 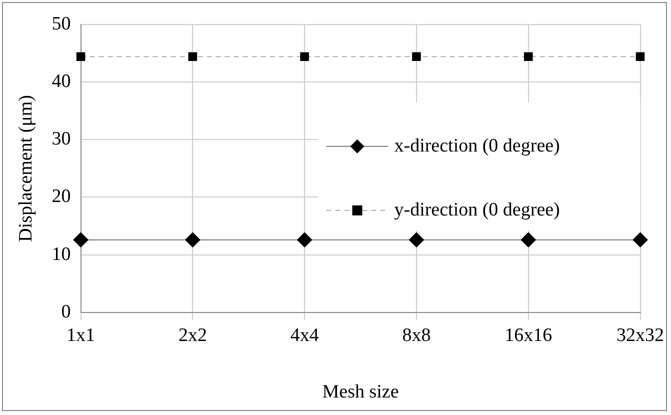 I want to click on legend-label: y-direction (0 degree), so click(x=477, y=209).